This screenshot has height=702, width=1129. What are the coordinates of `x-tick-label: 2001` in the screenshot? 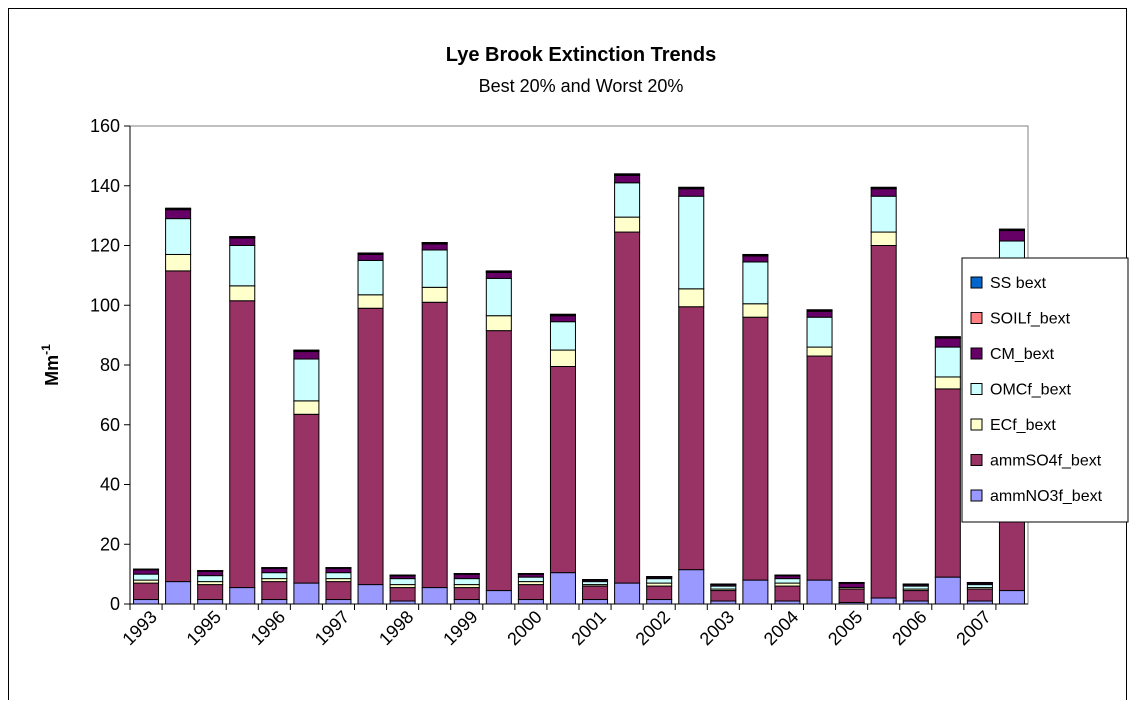 It's located at (588, 628).